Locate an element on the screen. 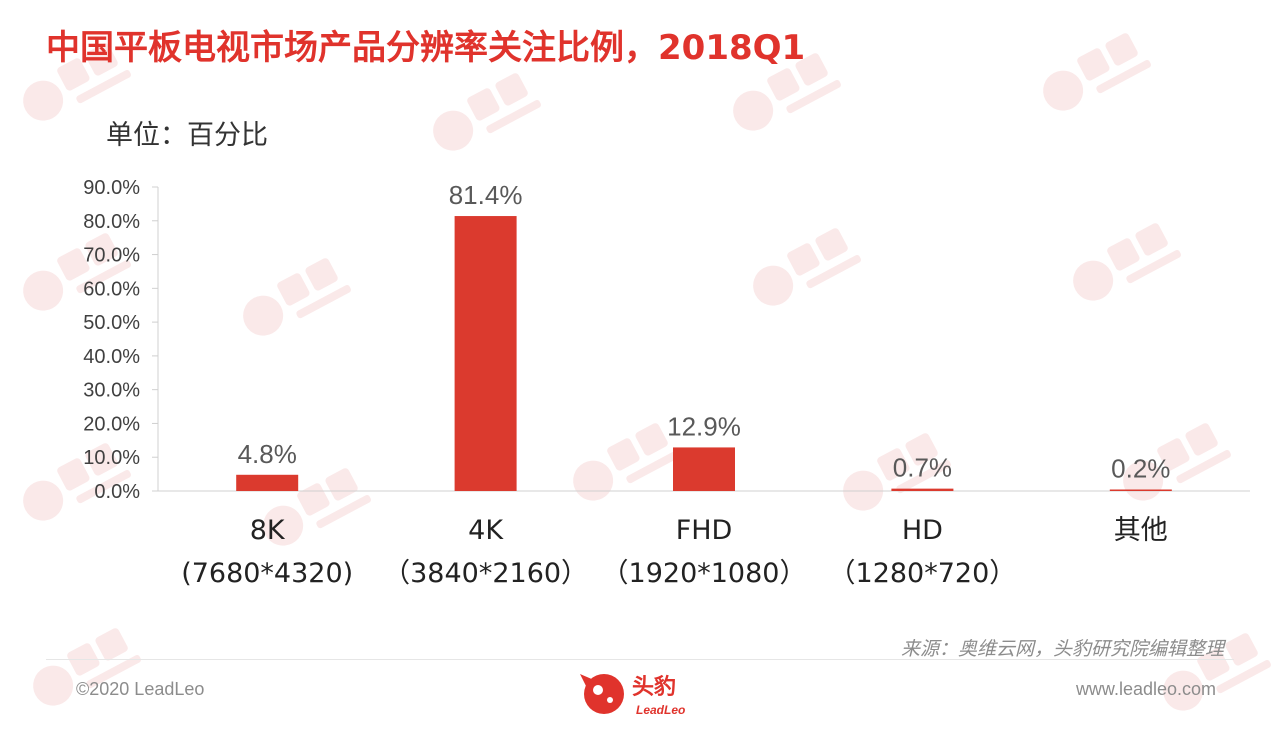  leadleo-logo: 头豹 LeadLeo is located at coordinates (646, 692).